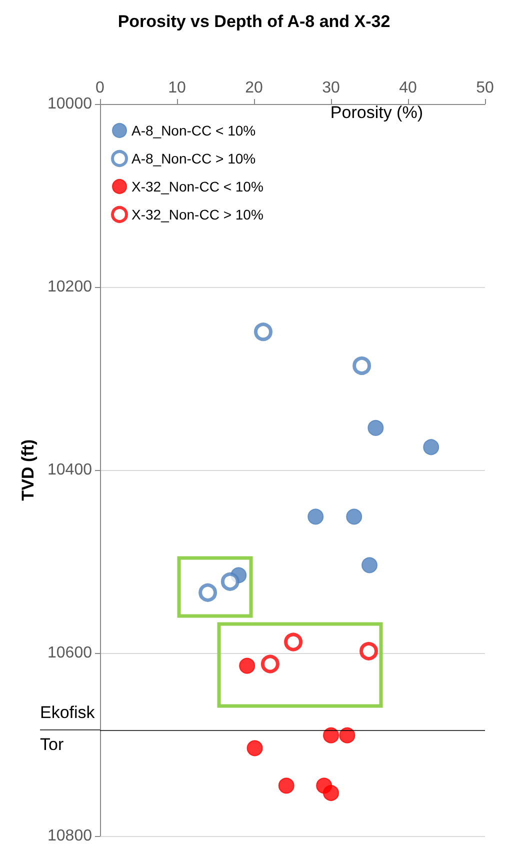 This screenshot has height=844, width=508. Describe the element at coordinates (194, 130) in the screenshot. I see `legend-label: A-8_Non-CC < 10%` at that location.